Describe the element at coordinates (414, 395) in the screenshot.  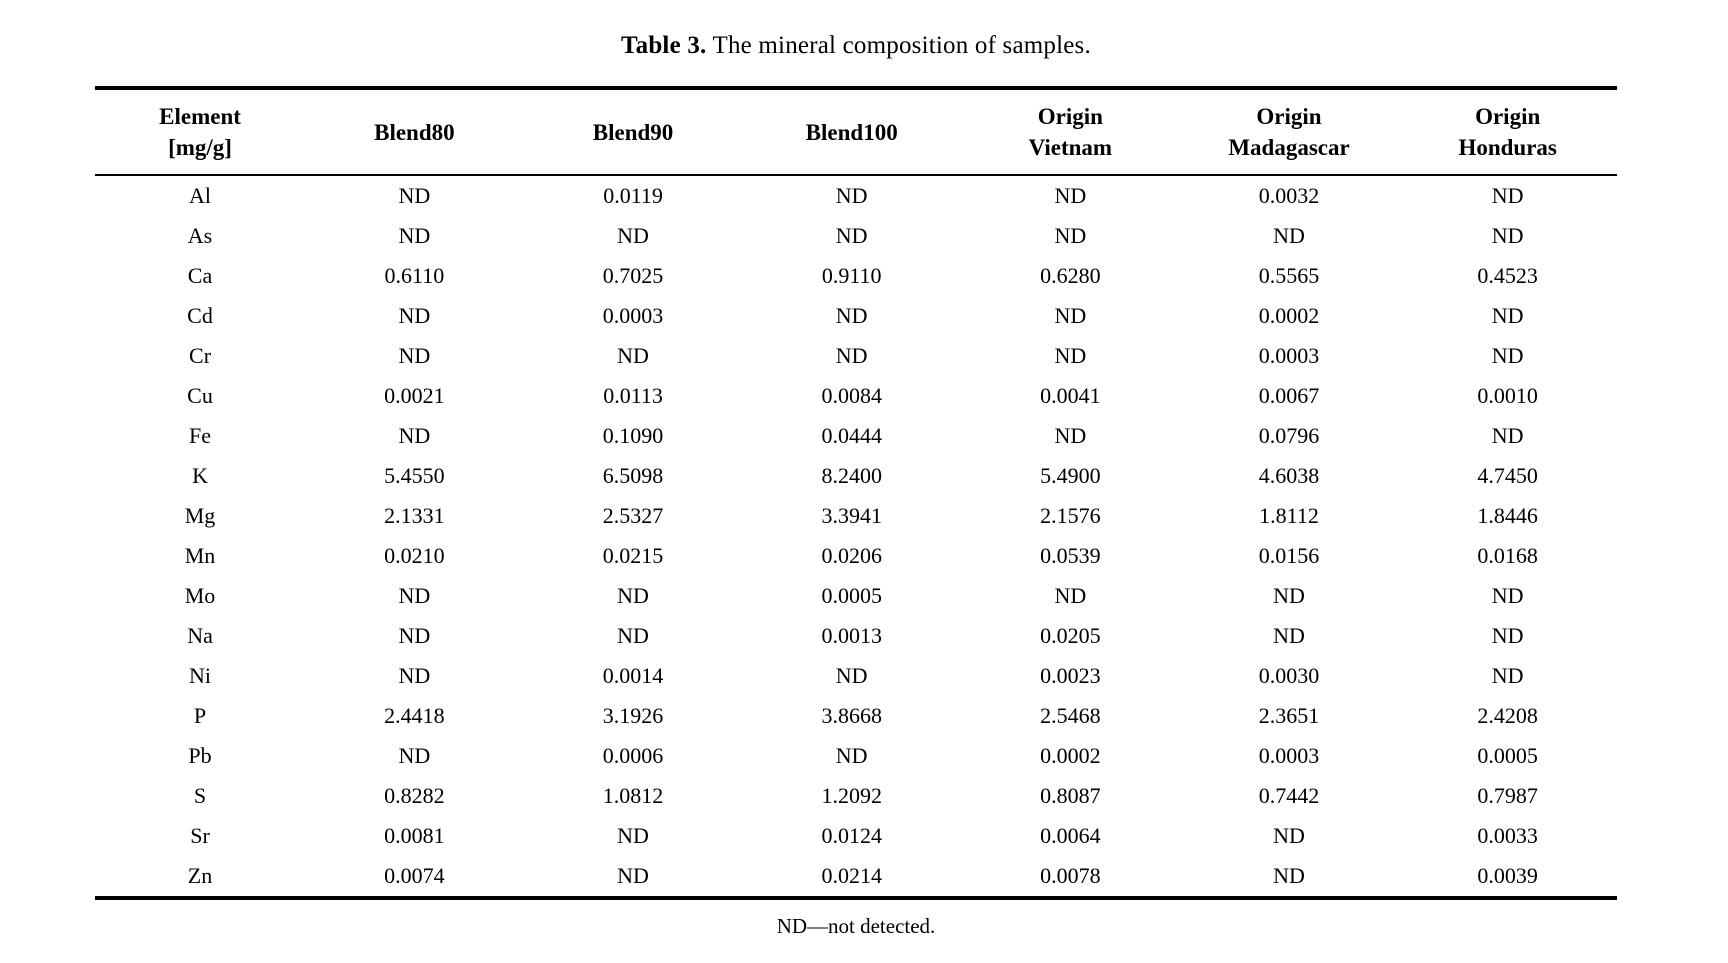
I see `value-cell: 0.0021` at that location.